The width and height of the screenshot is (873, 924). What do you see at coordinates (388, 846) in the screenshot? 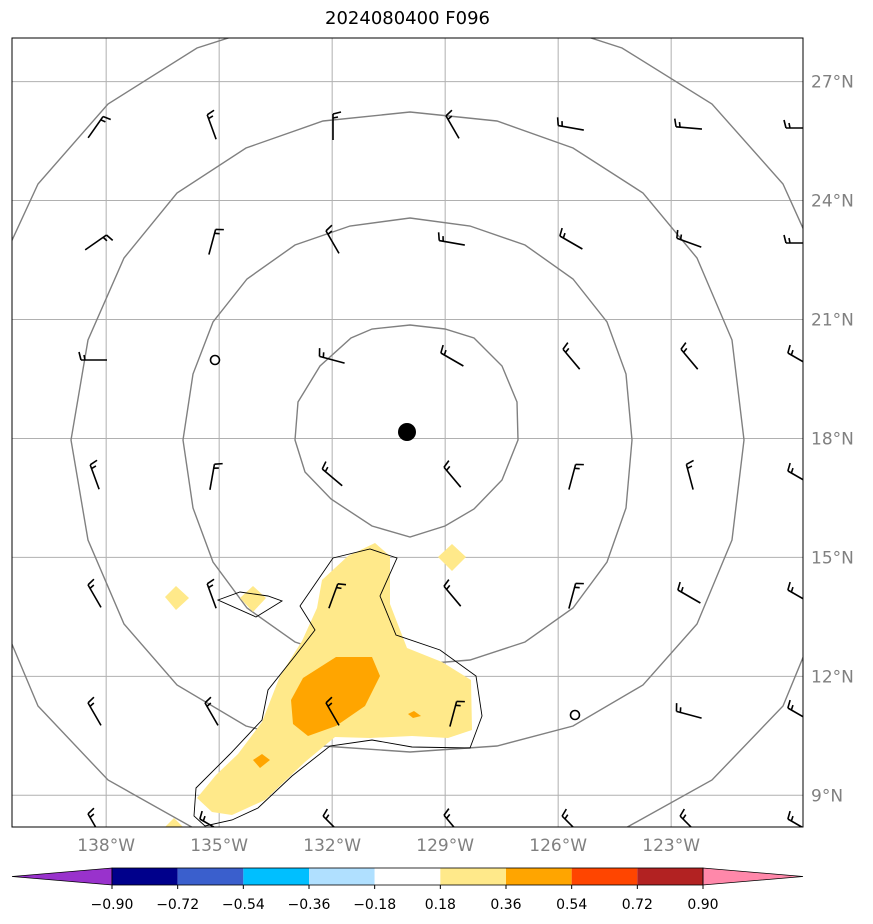
I see `longitude-labels: 138°W 135°W 132°W 129°W 126°W 123°W` at bounding box center [388, 846].